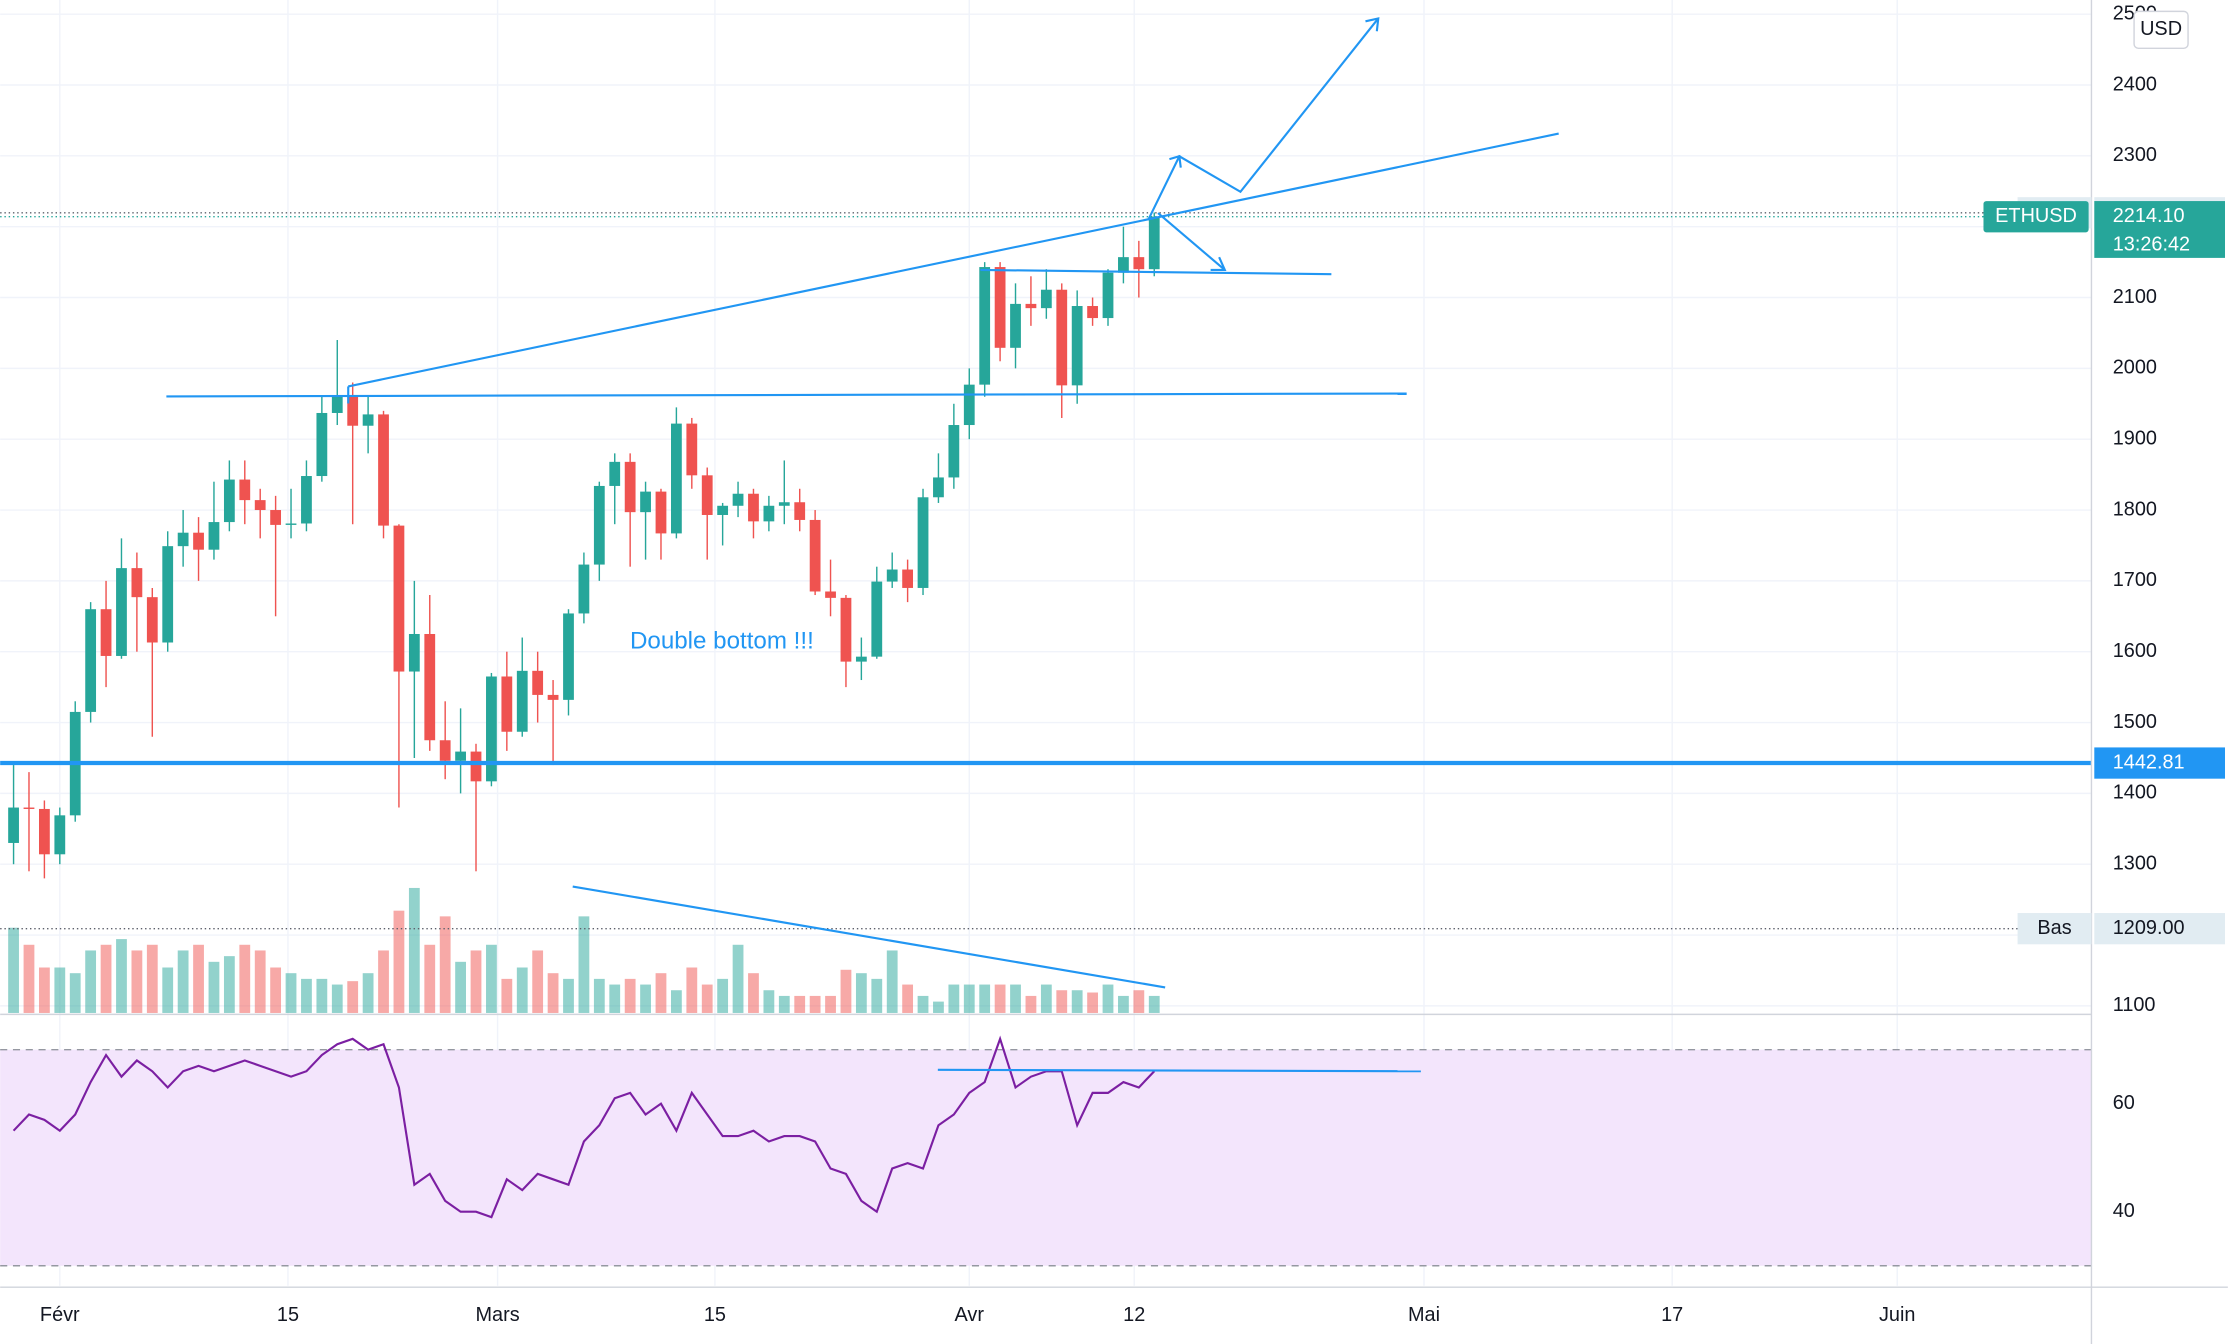 Image resolution: width=2228 pixels, height=1344 pixels. What do you see at coordinates (2135, 509) in the screenshot?
I see `y-tick-label: 1800` at bounding box center [2135, 509].